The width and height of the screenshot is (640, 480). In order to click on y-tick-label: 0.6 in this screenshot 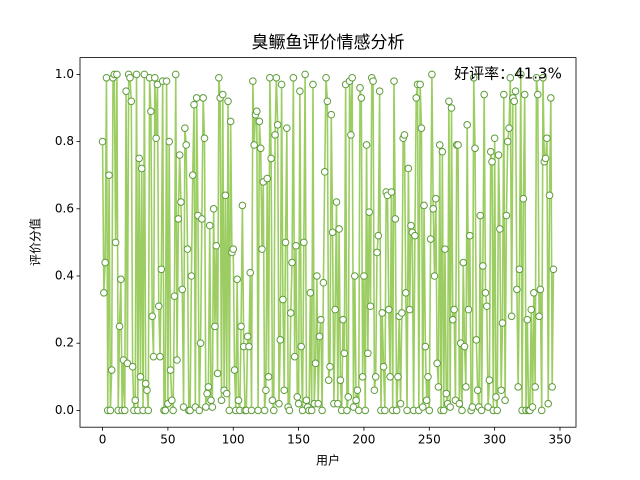, I will do `click(64, 208)`.